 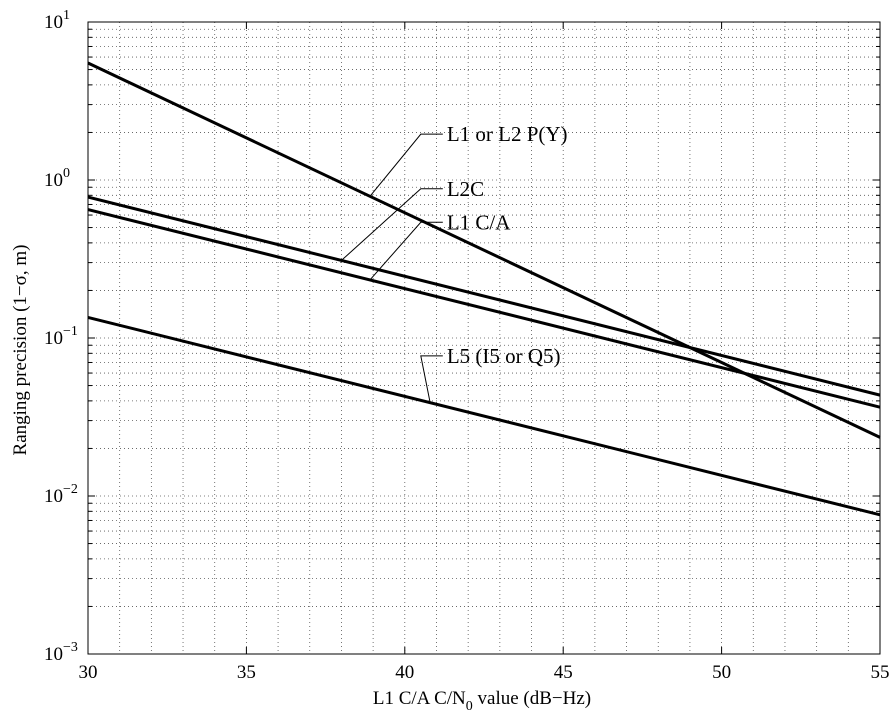 I want to click on y-axis-label: Ranging precision (1−σ, m), so click(x=20, y=350).